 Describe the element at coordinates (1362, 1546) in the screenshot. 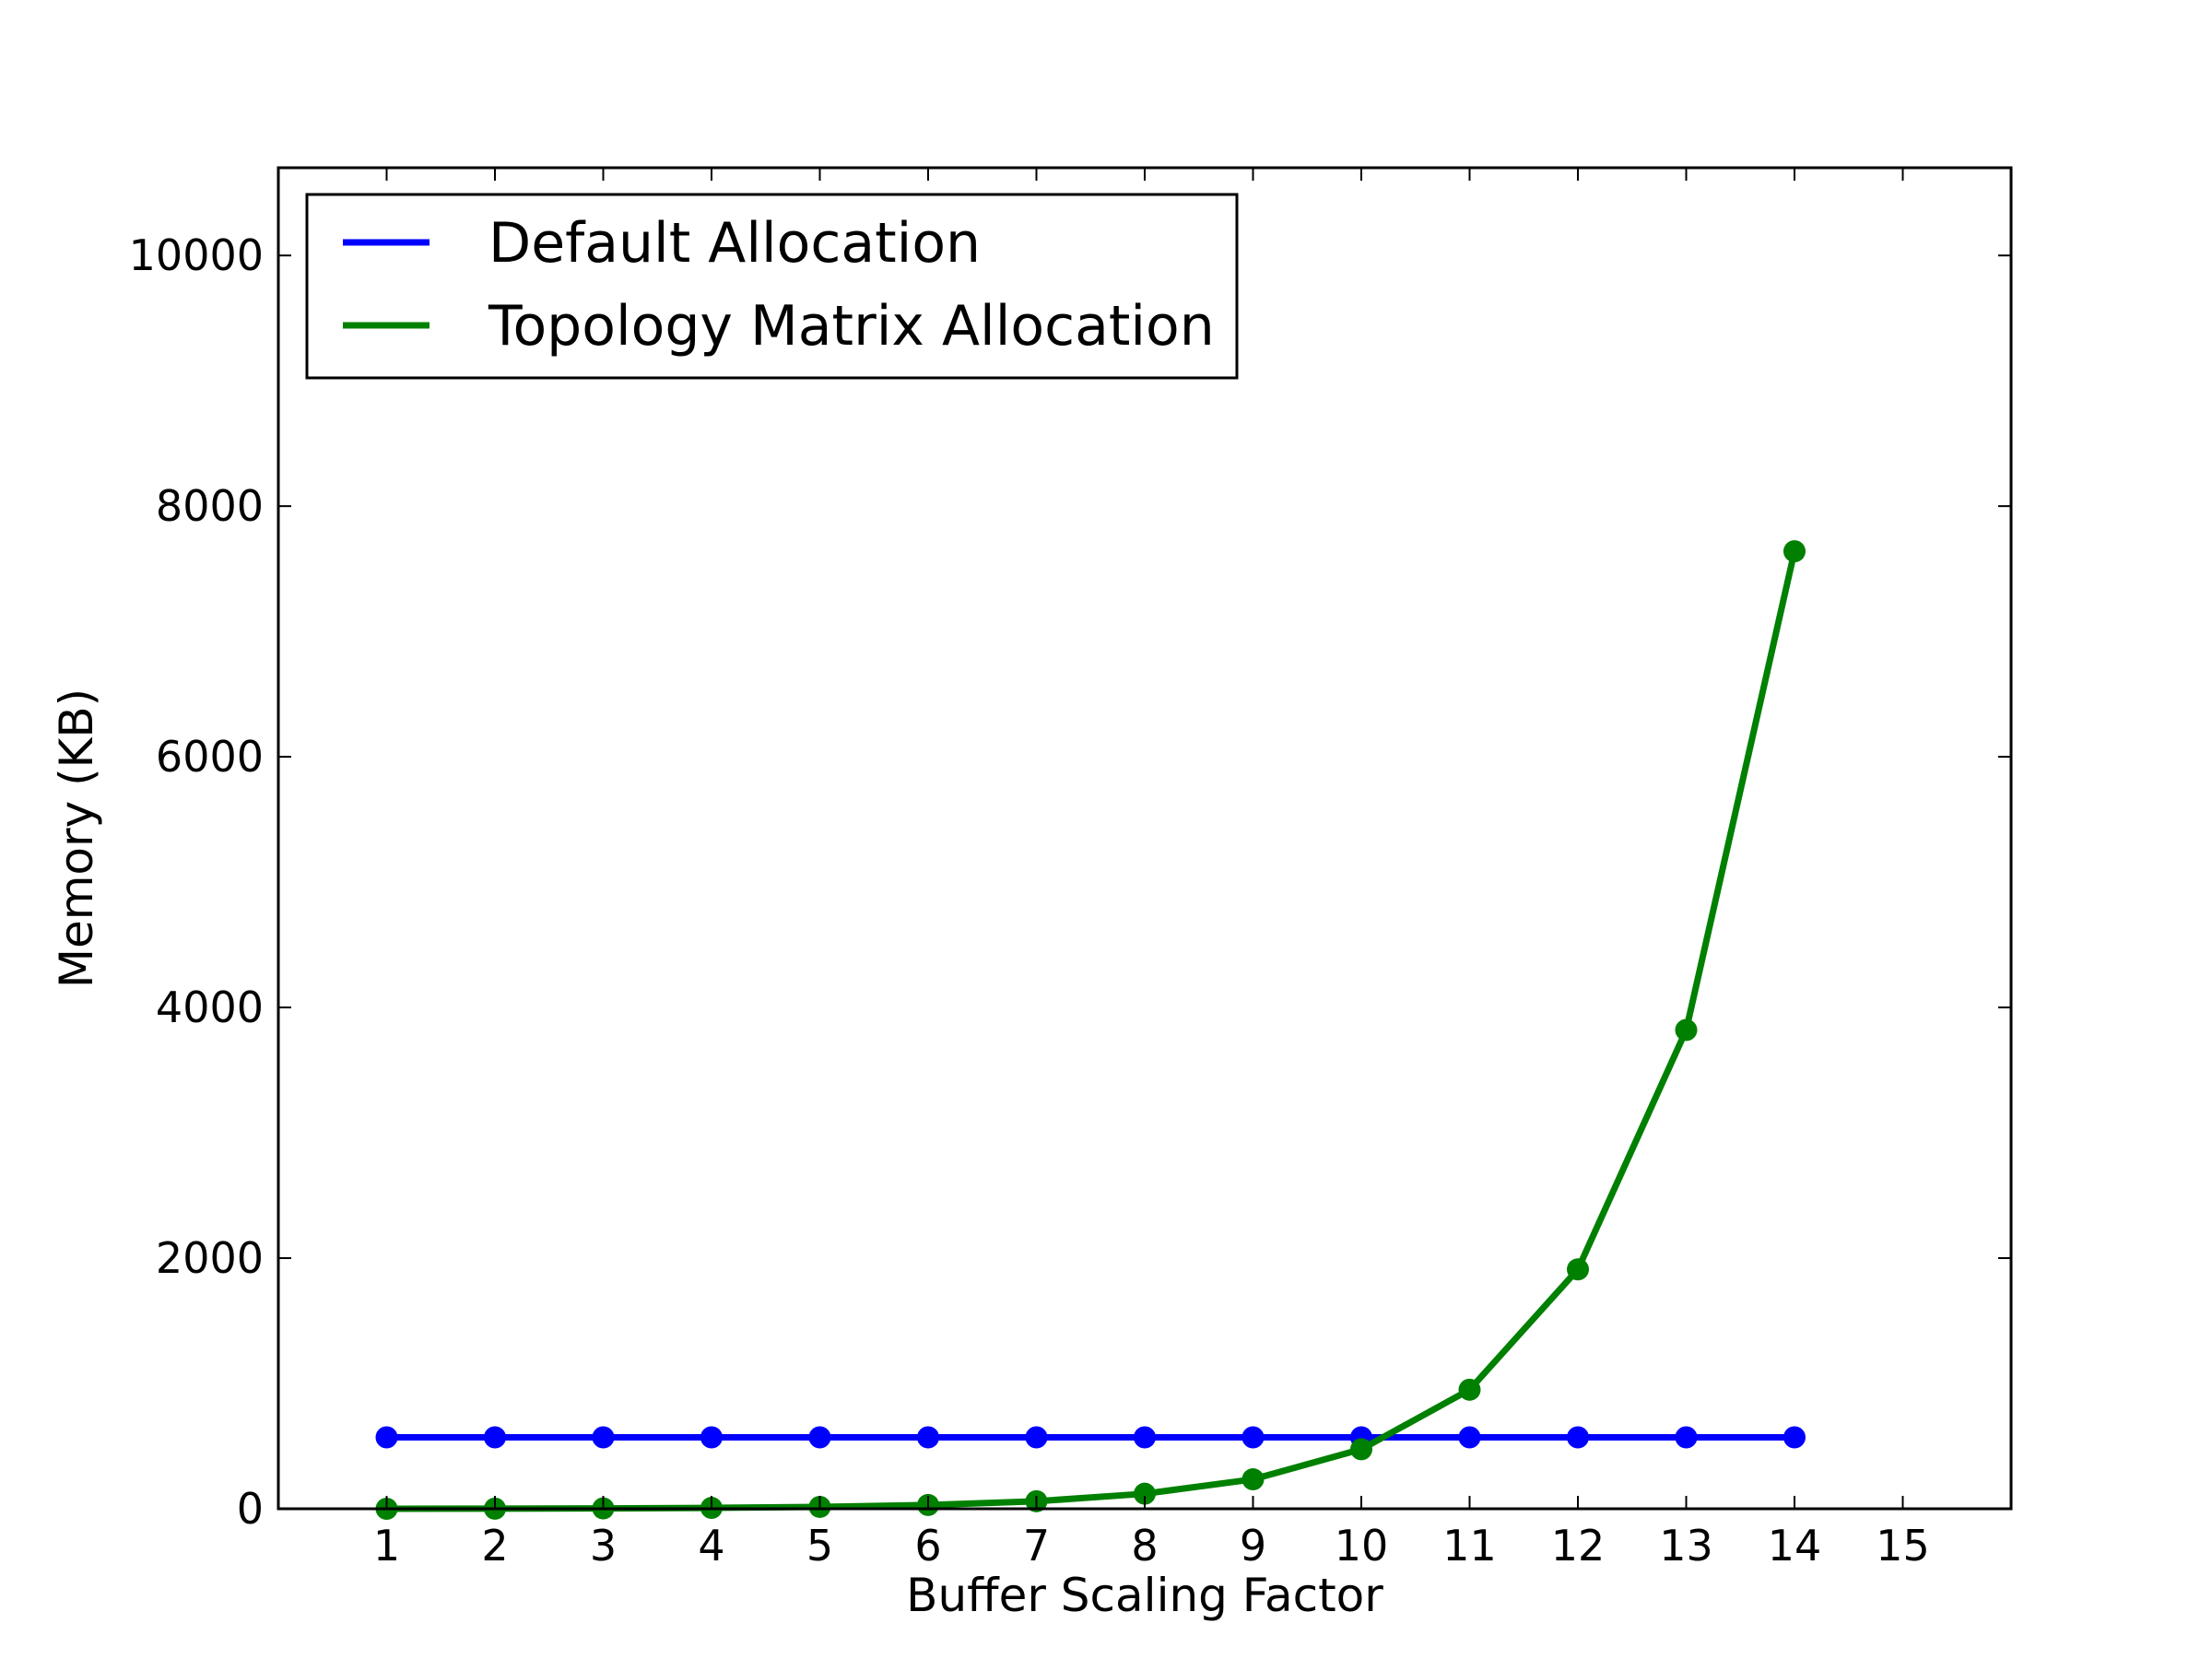

I see `x-tick-label-9: 10` at that location.